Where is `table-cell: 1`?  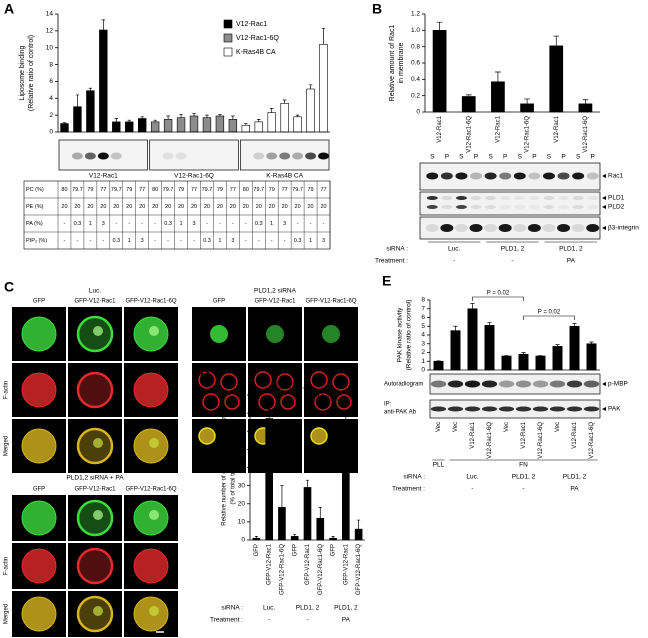 table-cell: 1 is located at coordinates (90, 224).